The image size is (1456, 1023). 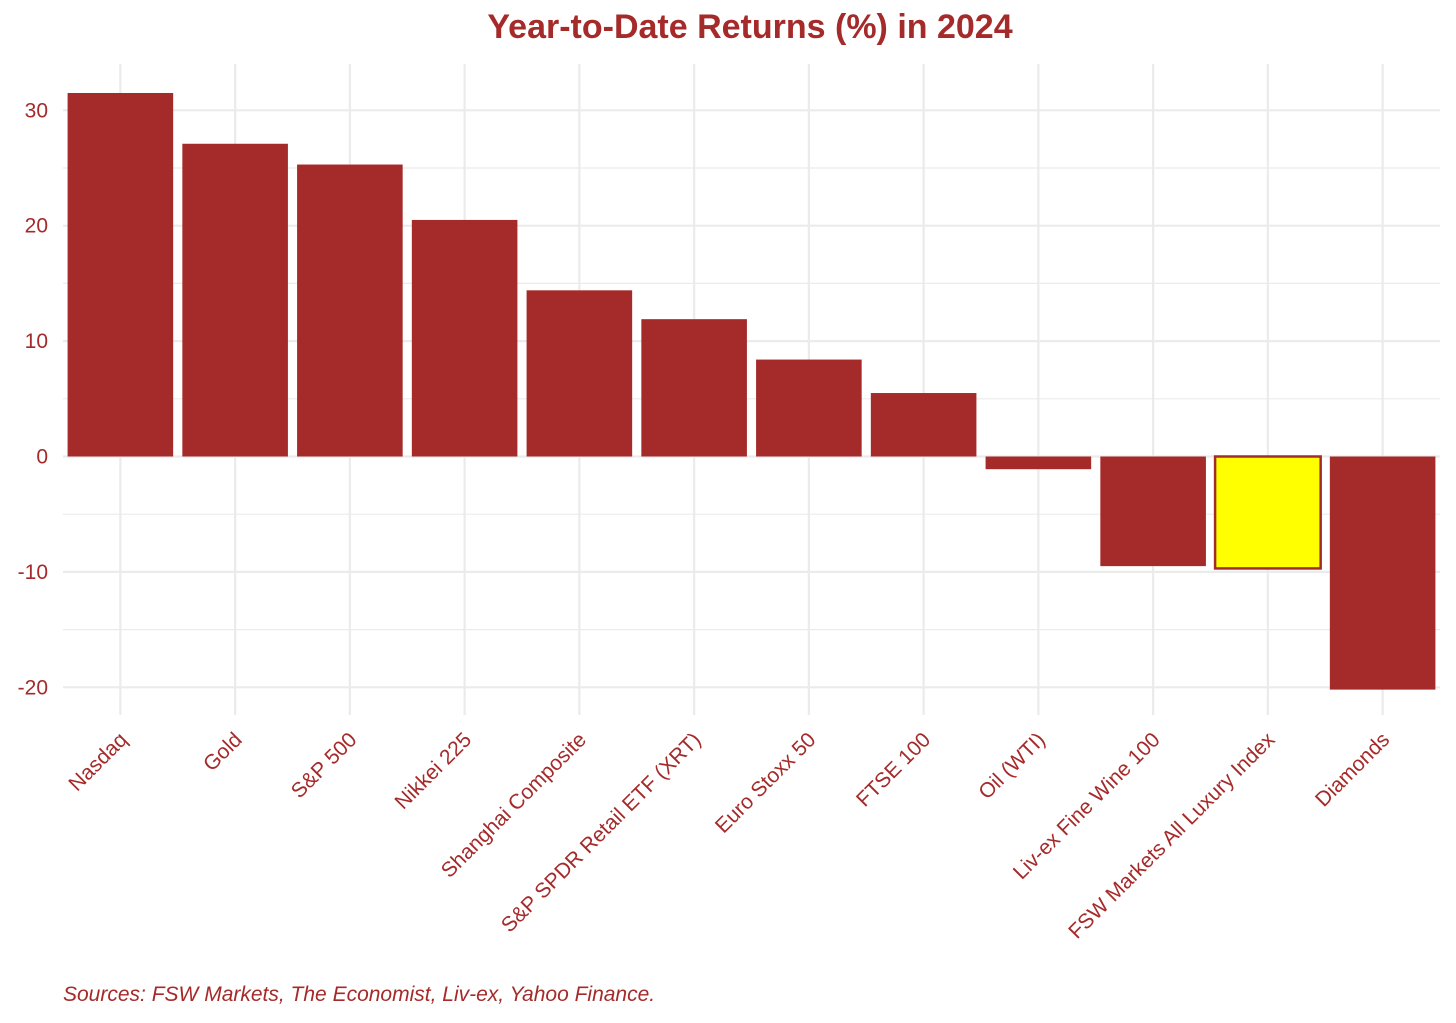 I want to click on x-tick-label: S&P SPDR Retail ETF (XRT), so click(x=601, y=832).